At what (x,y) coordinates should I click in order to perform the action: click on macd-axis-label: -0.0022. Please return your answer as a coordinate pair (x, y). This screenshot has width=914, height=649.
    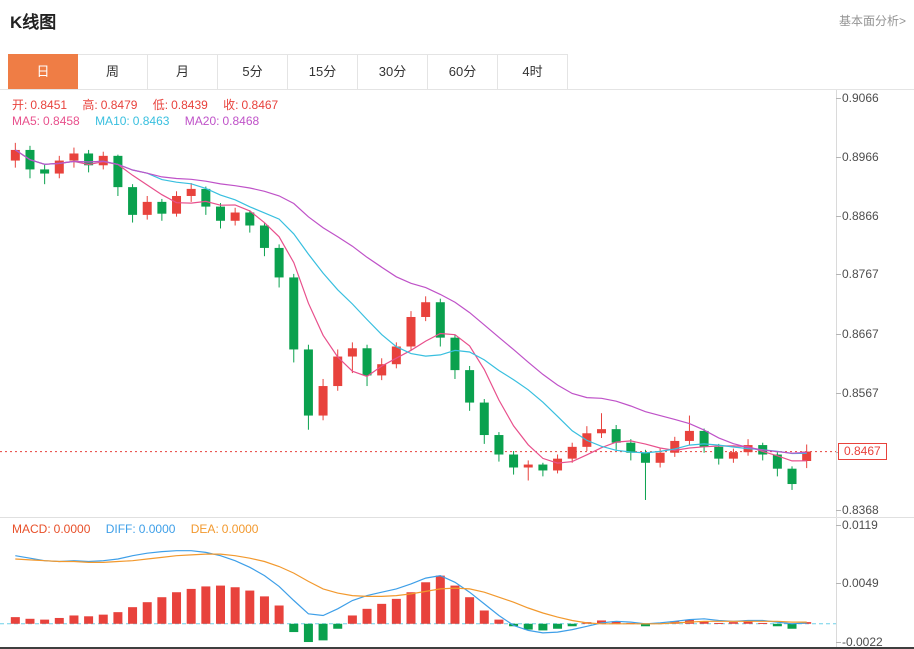
    Looking at the image, I should click on (862, 642).